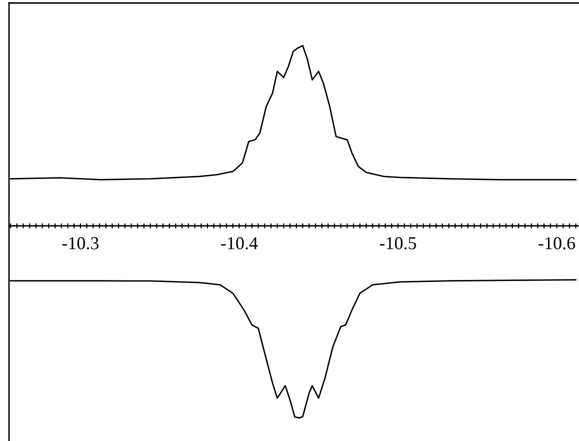 The image size is (579, 441). What do you see at coordinates (239, 243) in the screenshot?
I see `x-tick-label: -10.4` at bounding box center [239, 243].